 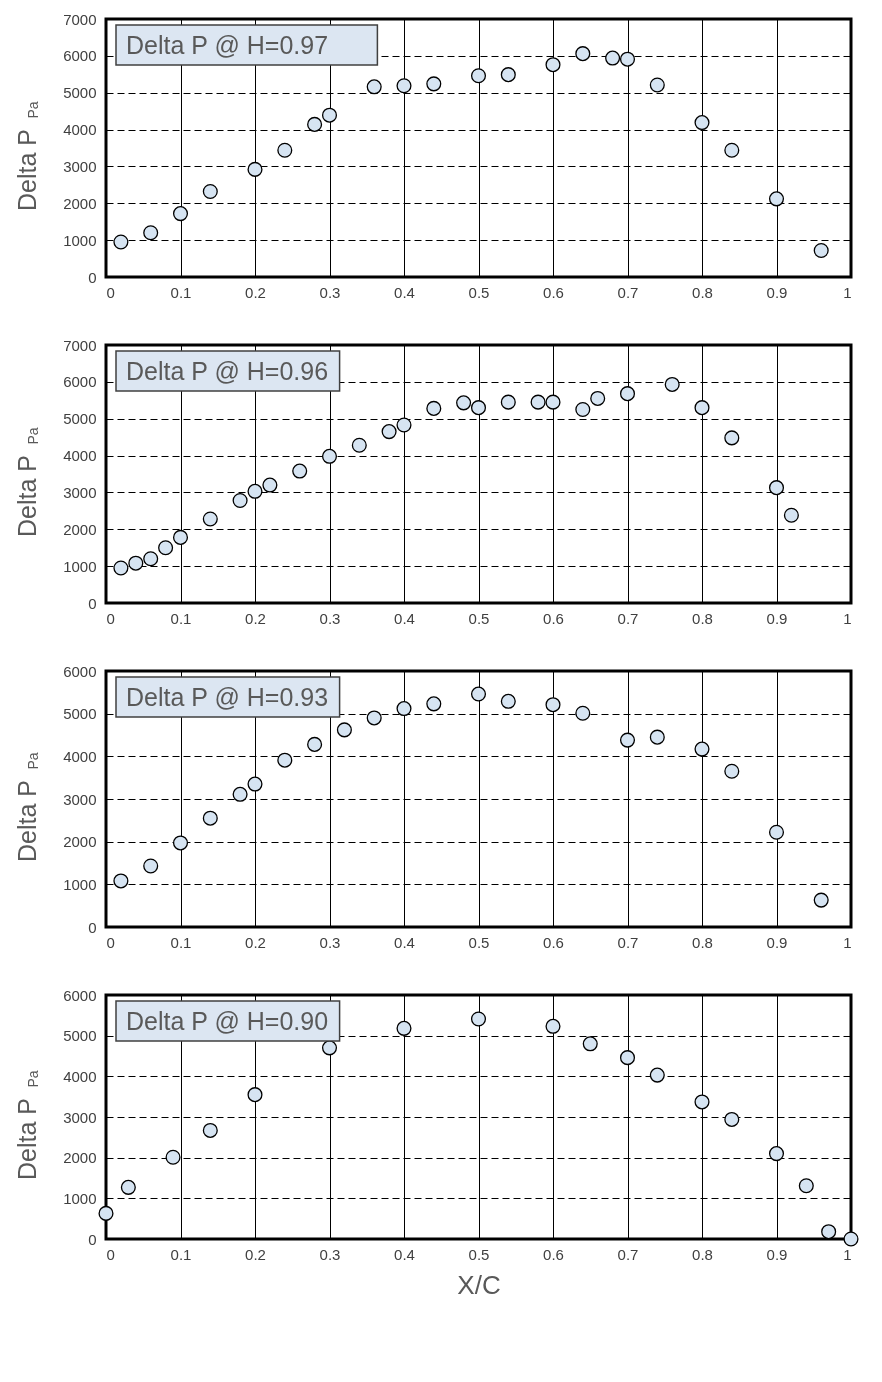 What do you see at coordinates (227, 371) in the screenshot?
I see `text: Delta P @ H=0.96` at bounding box center [227, 371].